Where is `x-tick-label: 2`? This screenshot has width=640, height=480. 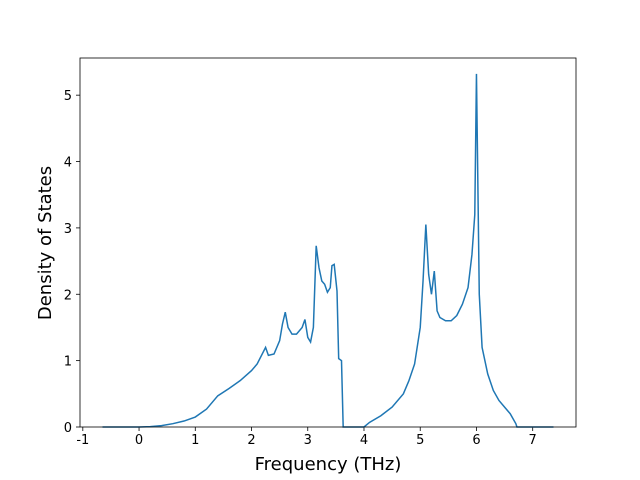 x-tick-label: 2 is located at coordinates (251, 440).